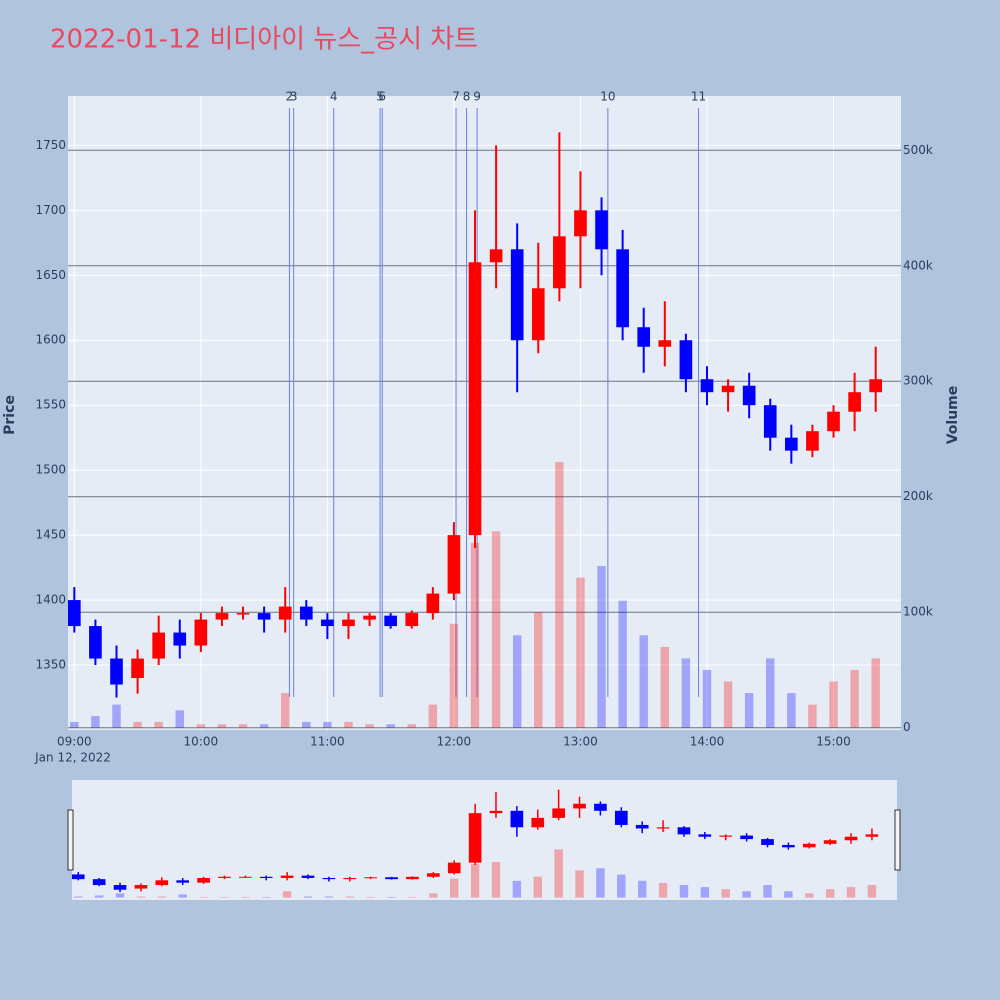 The width and height of the screenshot is (1000, 1000). I want to click on y2-tick-label: 200k, so click(918, 496).